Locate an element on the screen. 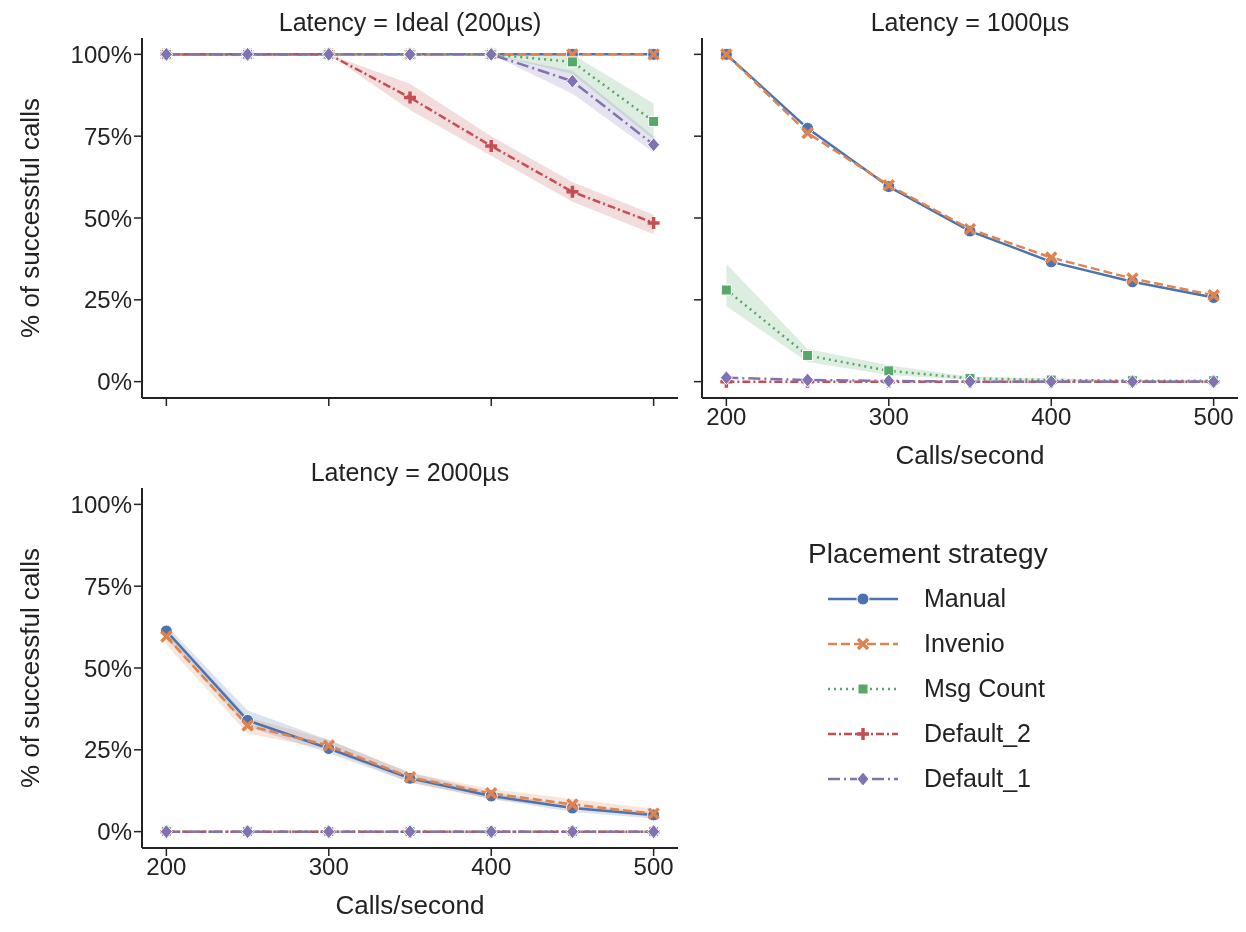 Image resolution: width=1246 pixels, height=932 pixels. legend-label: Invenio is located at coordinates (964, 643).